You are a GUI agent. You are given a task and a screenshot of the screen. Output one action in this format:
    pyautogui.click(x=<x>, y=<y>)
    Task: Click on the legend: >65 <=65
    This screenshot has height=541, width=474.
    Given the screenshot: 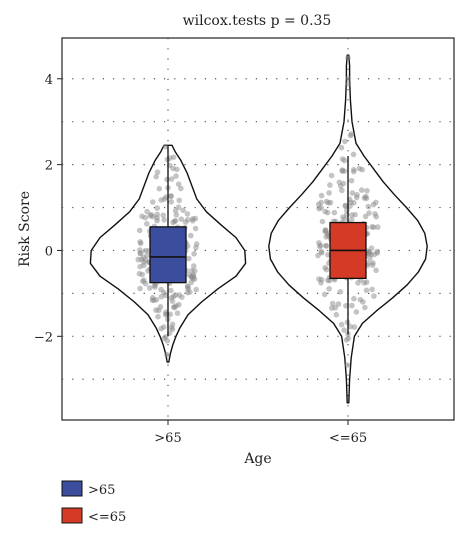 What is the action you would take?
    pyautogui.click(x=93, y=502)
    